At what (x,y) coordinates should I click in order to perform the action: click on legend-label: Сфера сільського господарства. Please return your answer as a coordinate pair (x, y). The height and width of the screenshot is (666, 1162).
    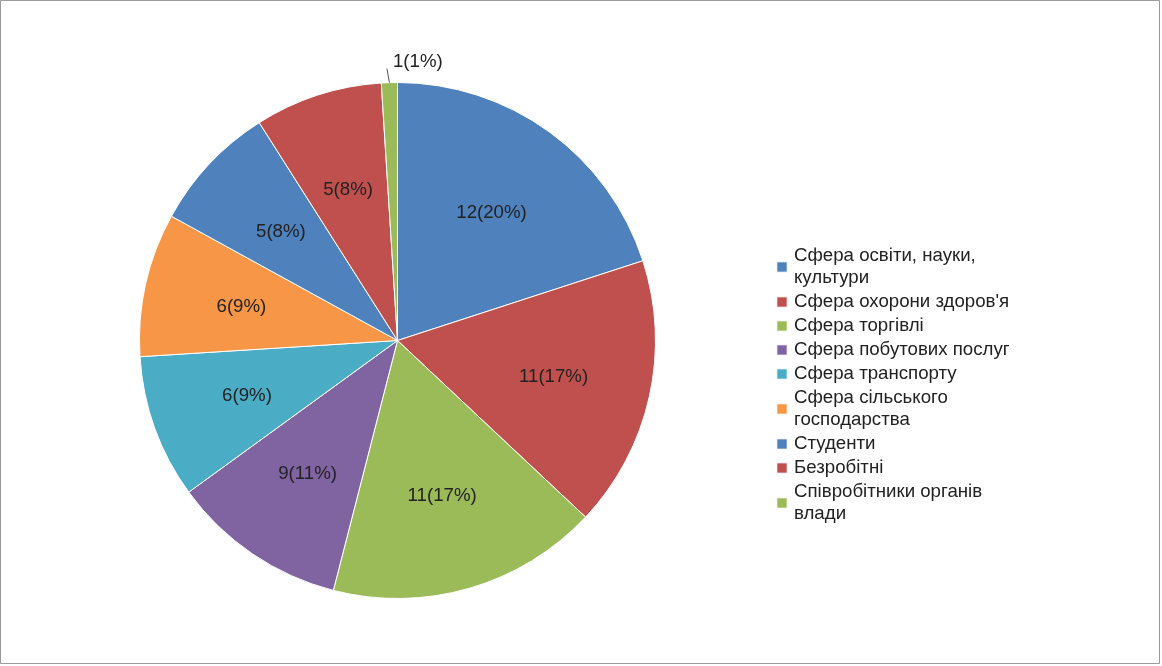
    Looking at the image, I should click on (871, 408).